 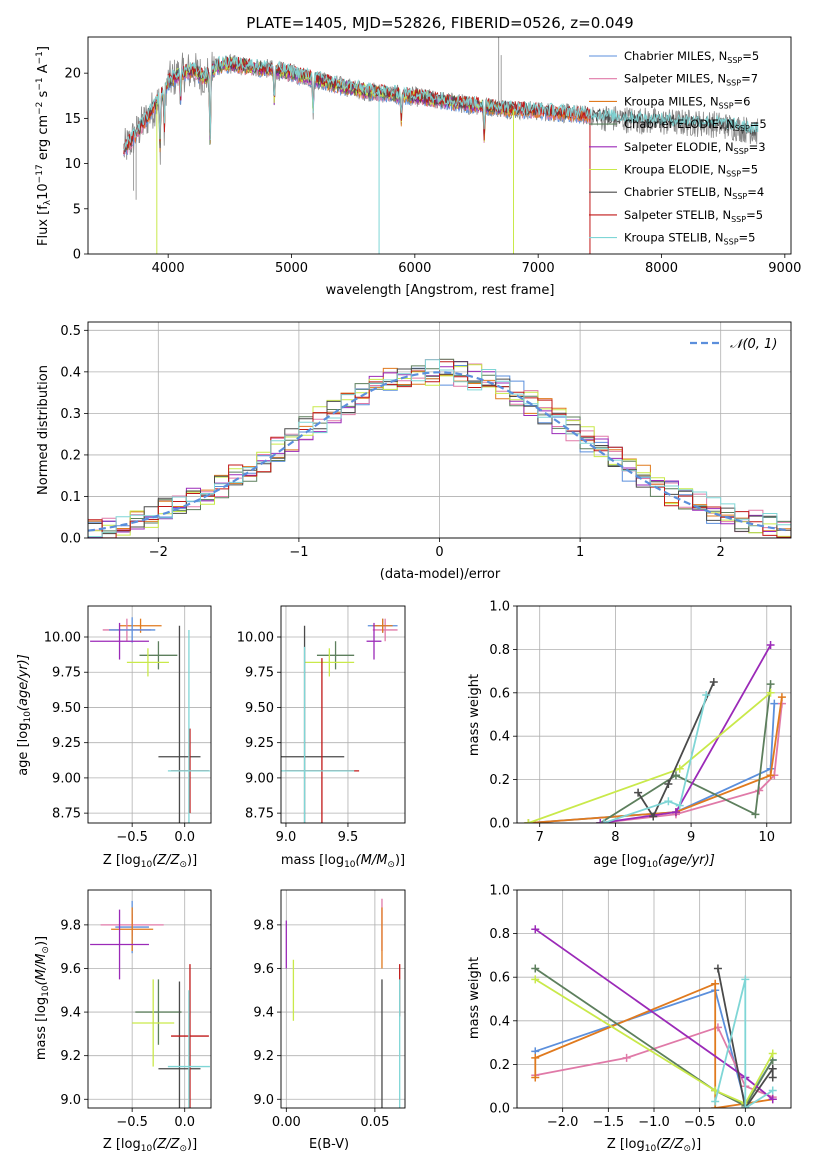 I want to click on x-tick-label: 1, so click(x=580, y=552).